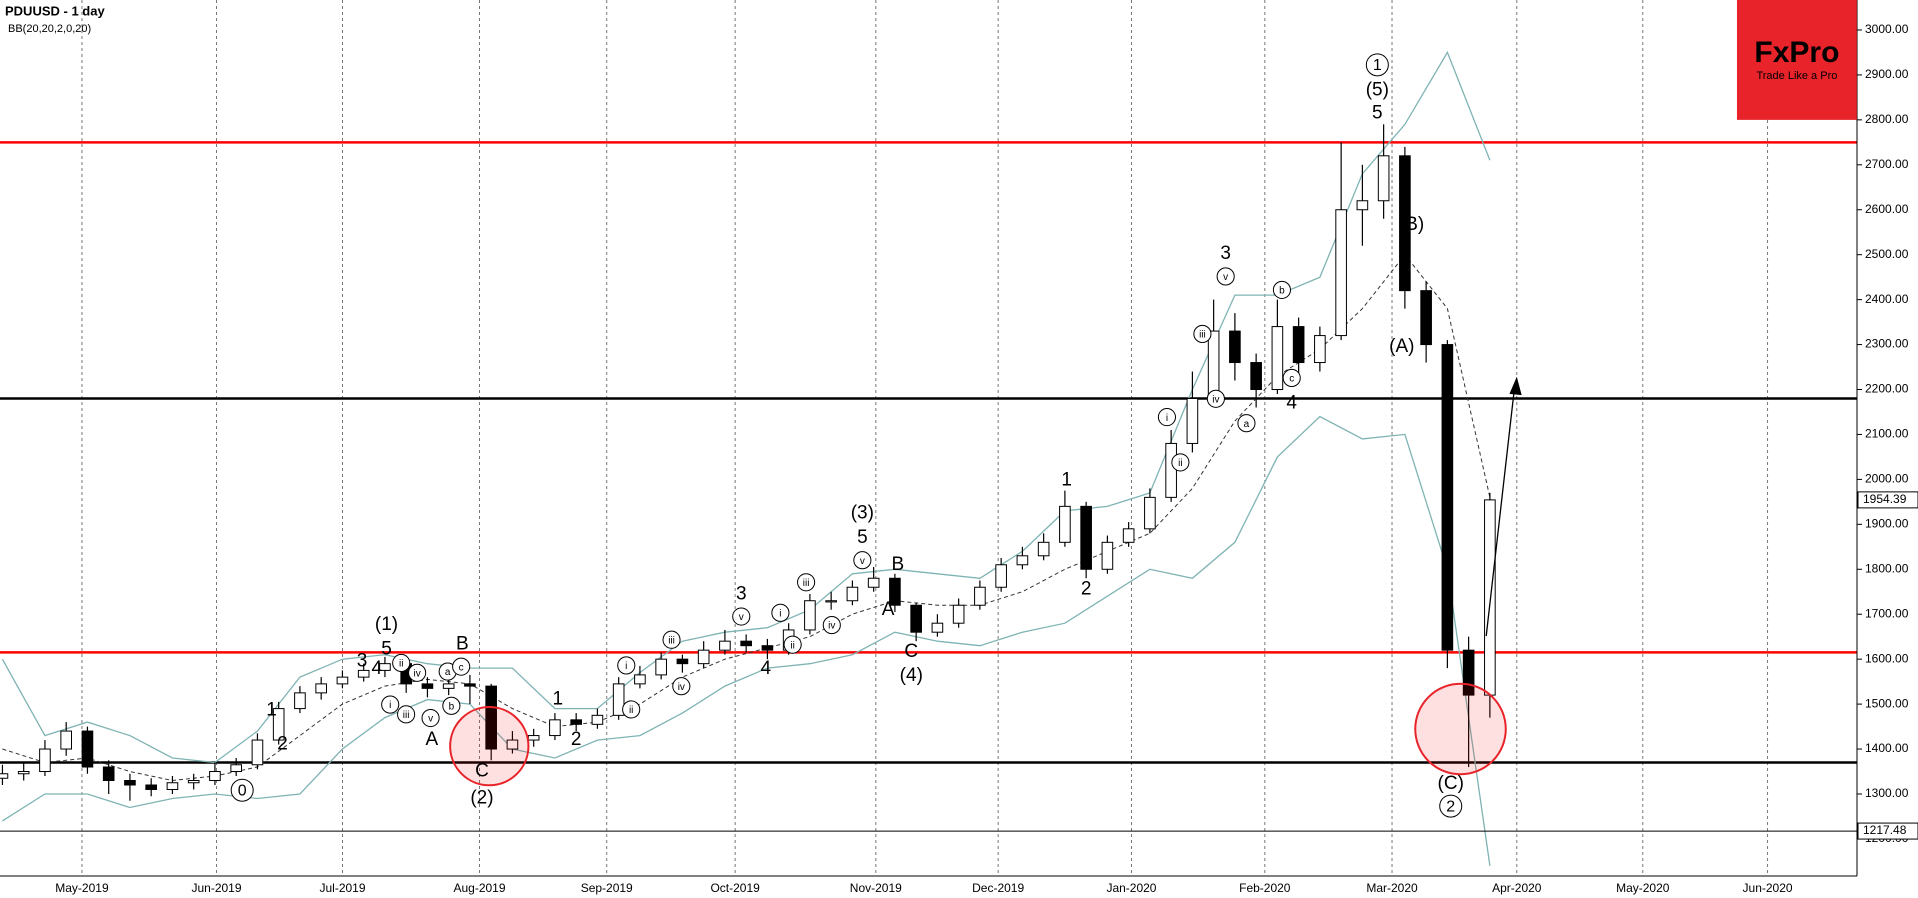 This screenshot has width=1918, height=898. What do you see at coordinates (1515, 386) in the screenshot?
I see `projection-arrow-head` at bounding box center [1515, 386].